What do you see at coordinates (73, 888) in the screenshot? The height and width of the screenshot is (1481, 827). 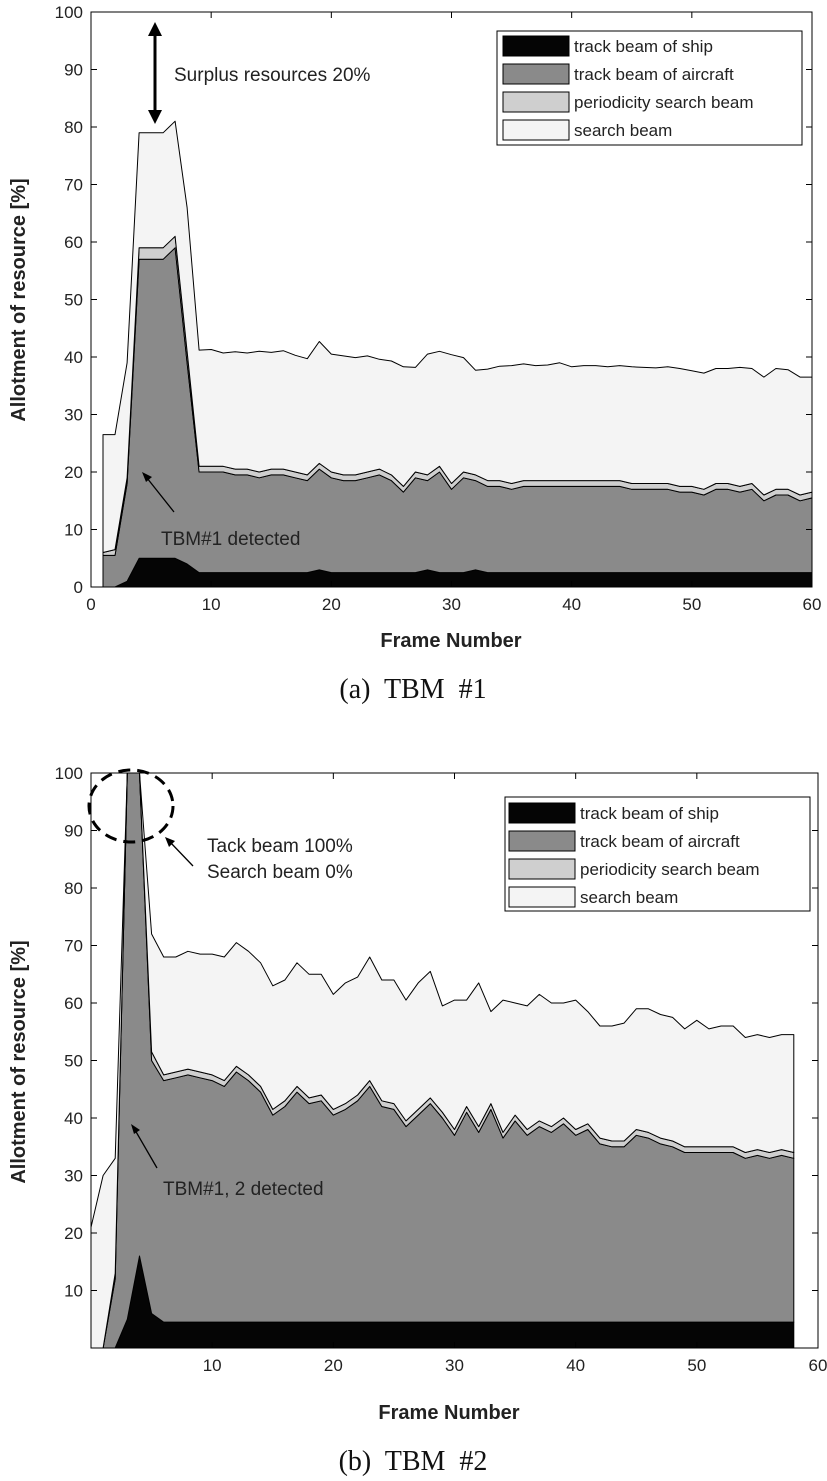 I see `y-tick-label-80-b: 80` at bounding box center [73, 888].